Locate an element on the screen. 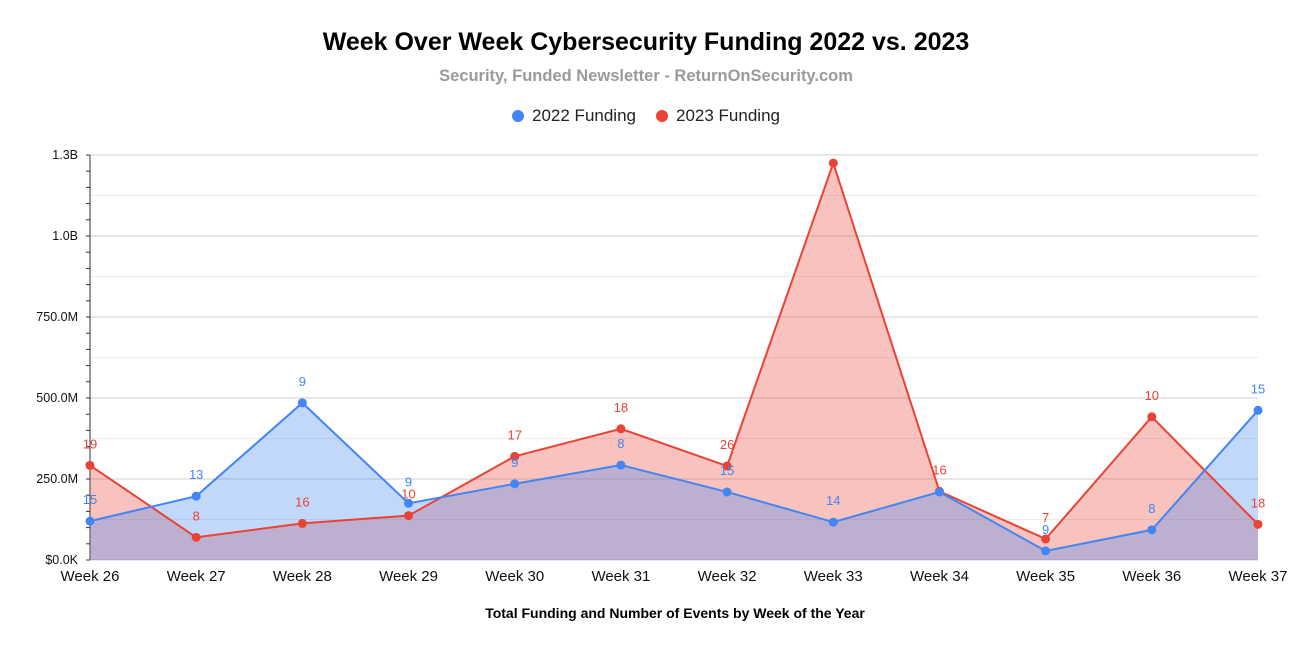 This screenshot has width=1292, height=655. x-tick-label: Week 31 is located at coordinates (620, 576).